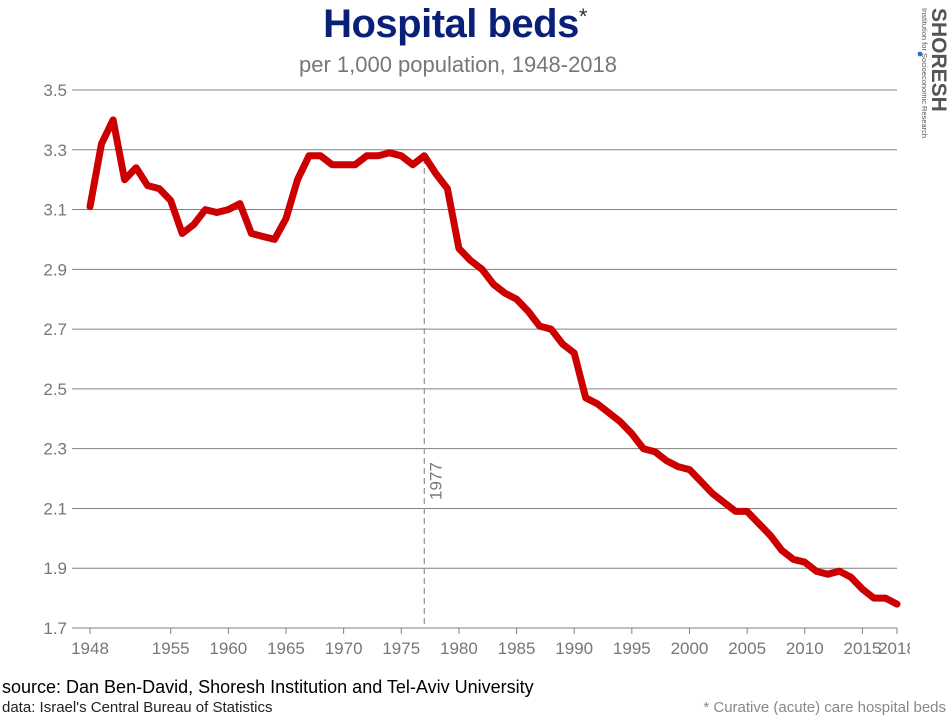  What do you see at coordinates (55, 329) in the screenshot?
I see `y-tick-label: 2.7` at bounding box center [55, 329].